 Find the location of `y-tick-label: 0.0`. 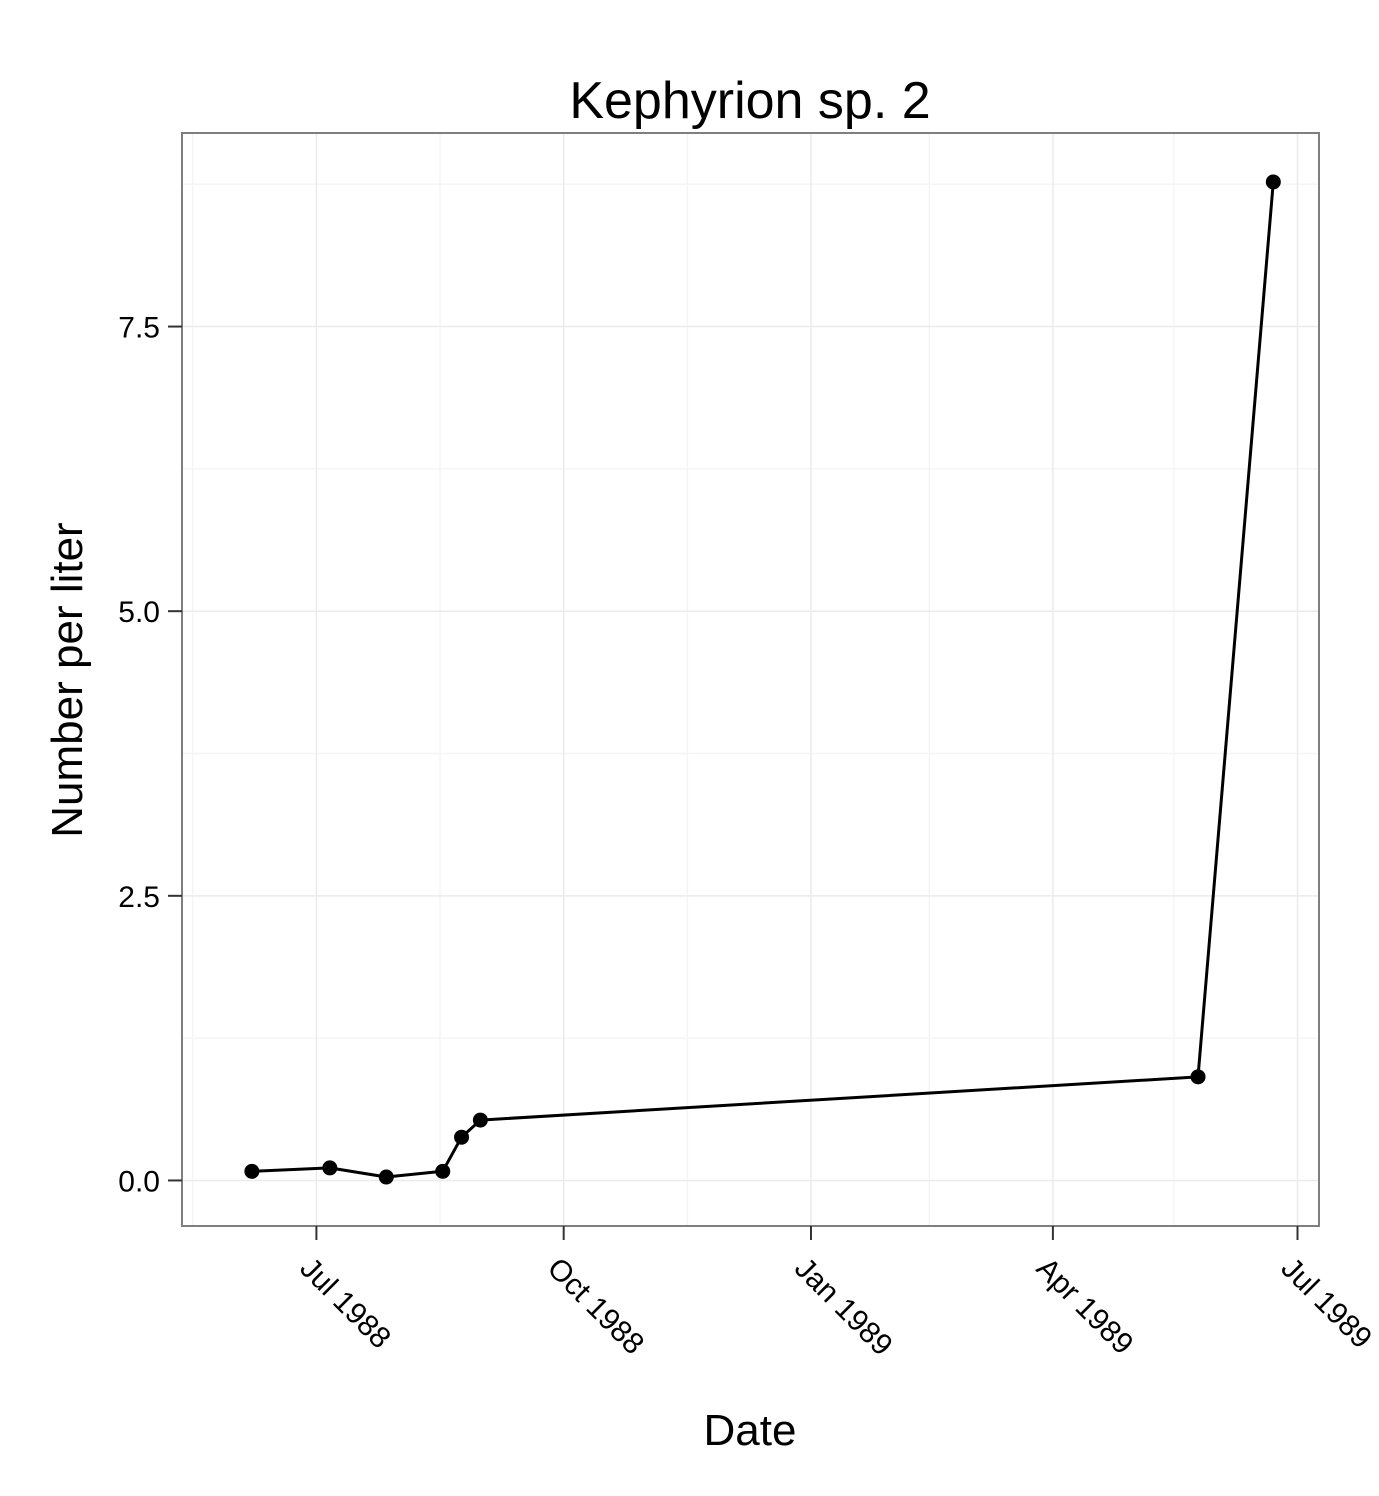

y-tick-label: 0.0 is located at coordinates (139, 1181).